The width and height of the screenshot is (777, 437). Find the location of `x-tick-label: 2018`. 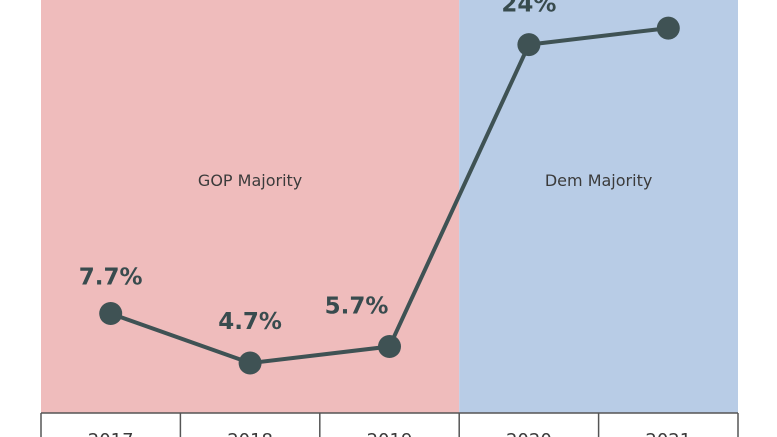

x-tick-label: 2018 is located at coordinates (250, 433).